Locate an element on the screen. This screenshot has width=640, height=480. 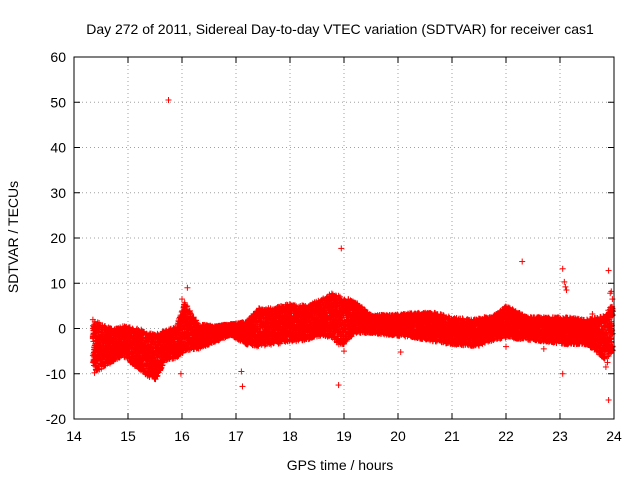
x-tick-label: 15 is located at coordinates (128, 436).